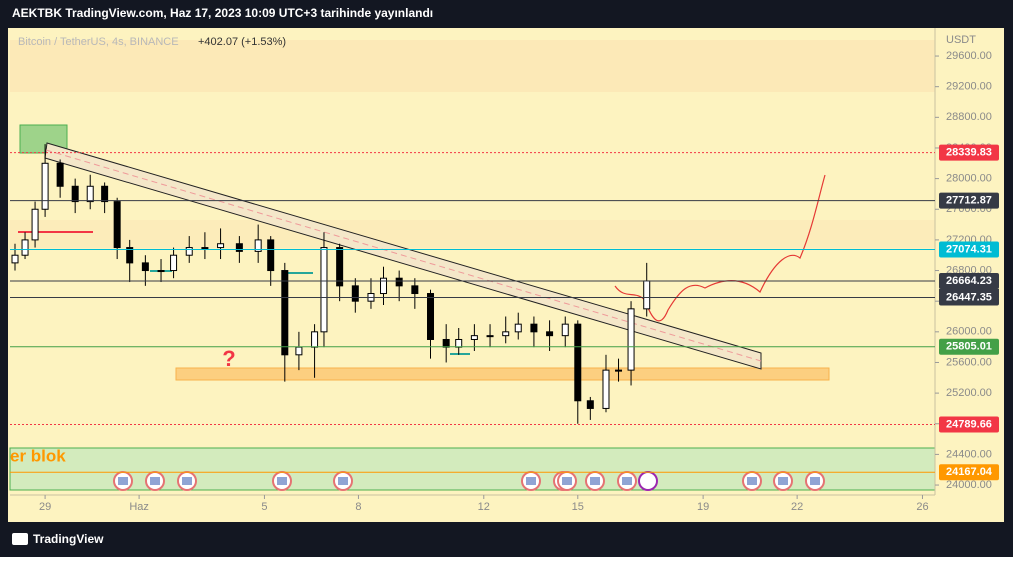  What do you see at coordinates (484, 507) in the screenshot?
I see `x-tick-label: 12` at bounding box center [484, 507].